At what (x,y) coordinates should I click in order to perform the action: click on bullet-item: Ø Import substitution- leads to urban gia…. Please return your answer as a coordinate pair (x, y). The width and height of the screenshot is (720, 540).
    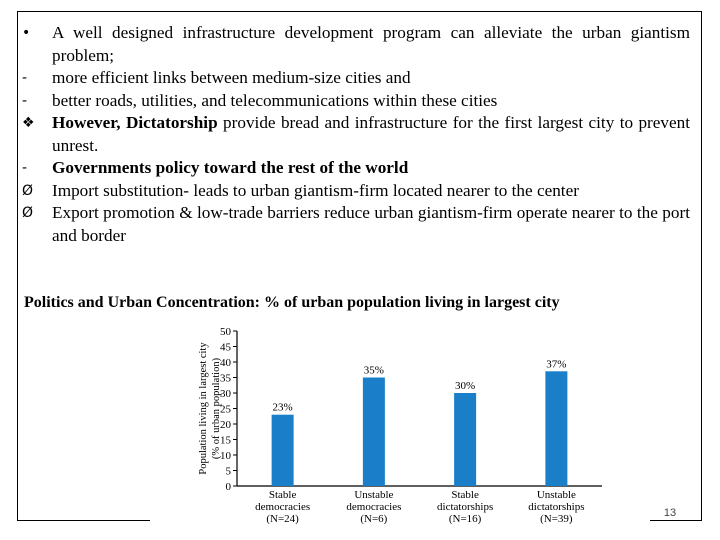
    Looking at the image, I should click on (356, 191).